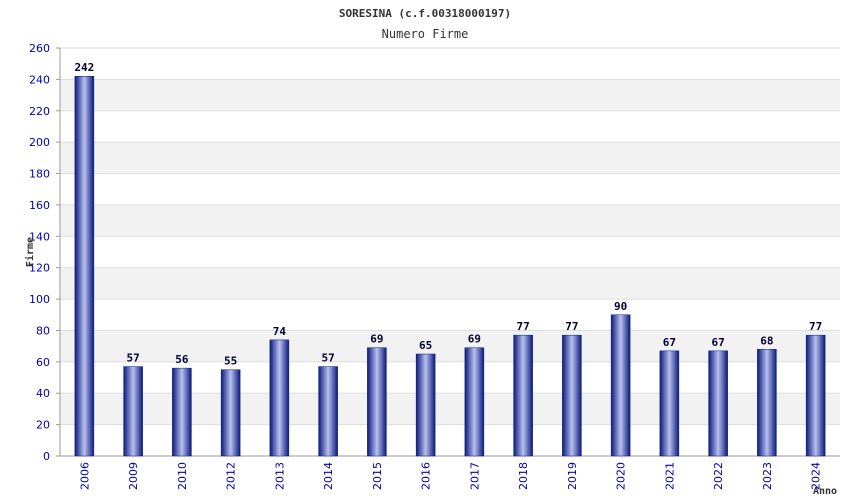 This screenshot has width=850, height=500. Describe the element at coordinates (30, 252) in the screenshot. I see `y-axis-label: Firme` at that location.